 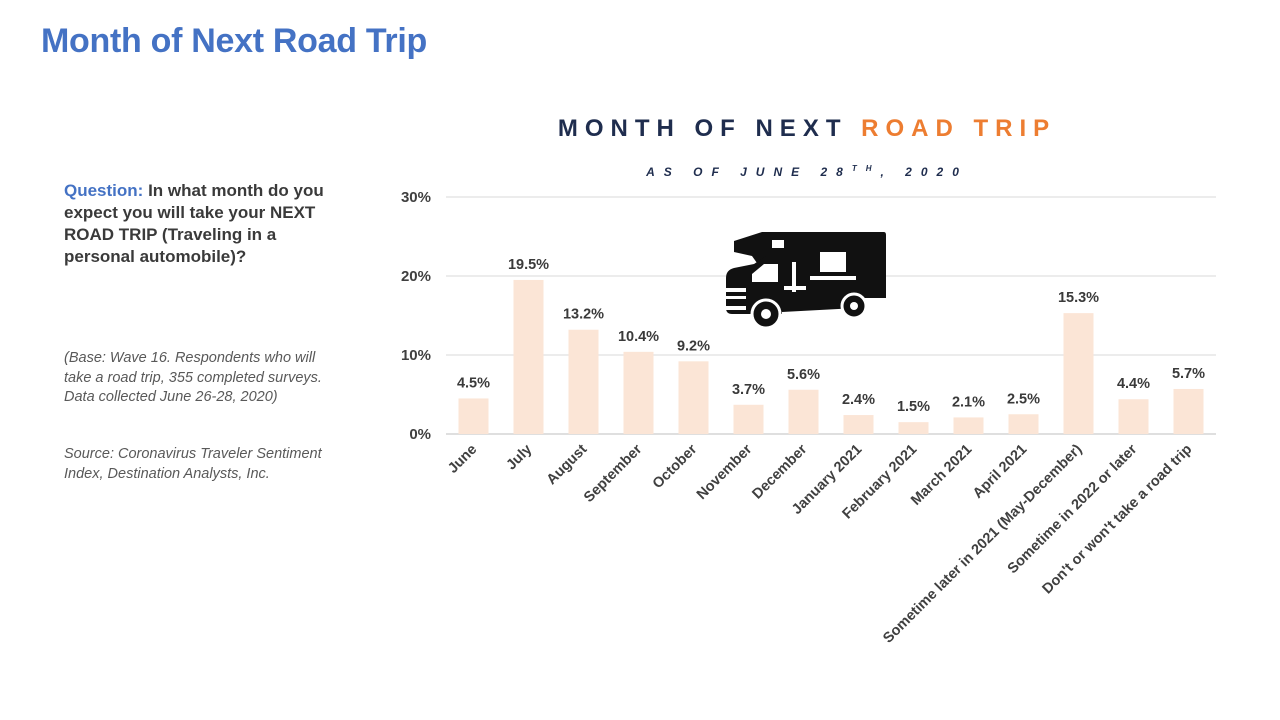 What do you see at coordinates (675, 466) in the screenshot?
I see `x-tick-label: October` at bounding box center [675, 466].